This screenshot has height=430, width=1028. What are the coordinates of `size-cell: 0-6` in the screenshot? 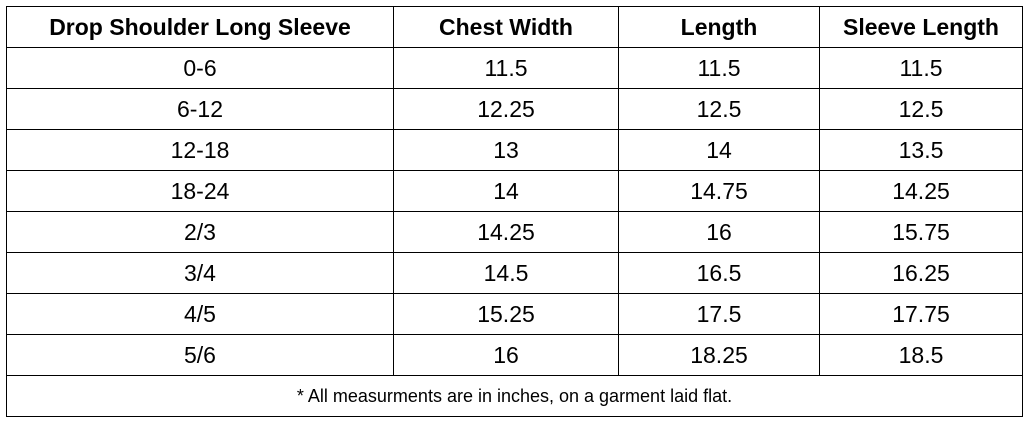 It's located at (200, 68).